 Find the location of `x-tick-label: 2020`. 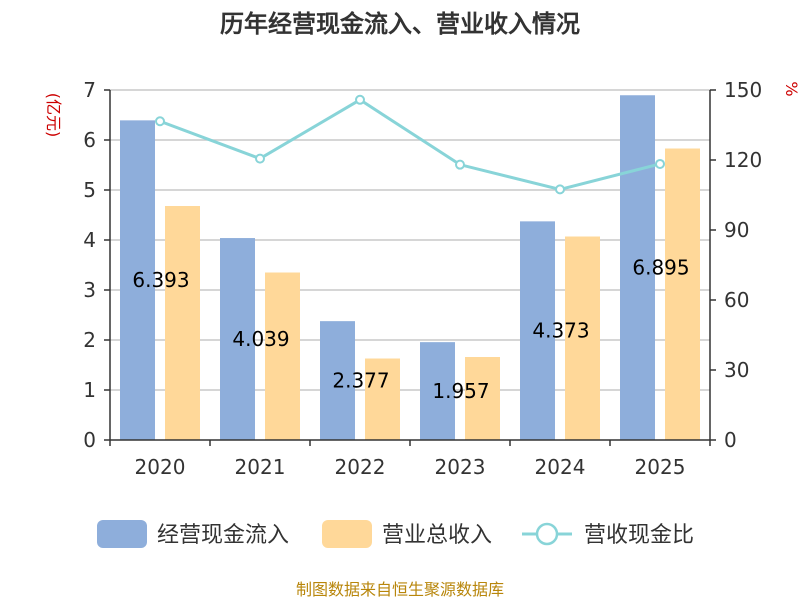

x-tick-label: 2020 is located at coordinates (160, 467).